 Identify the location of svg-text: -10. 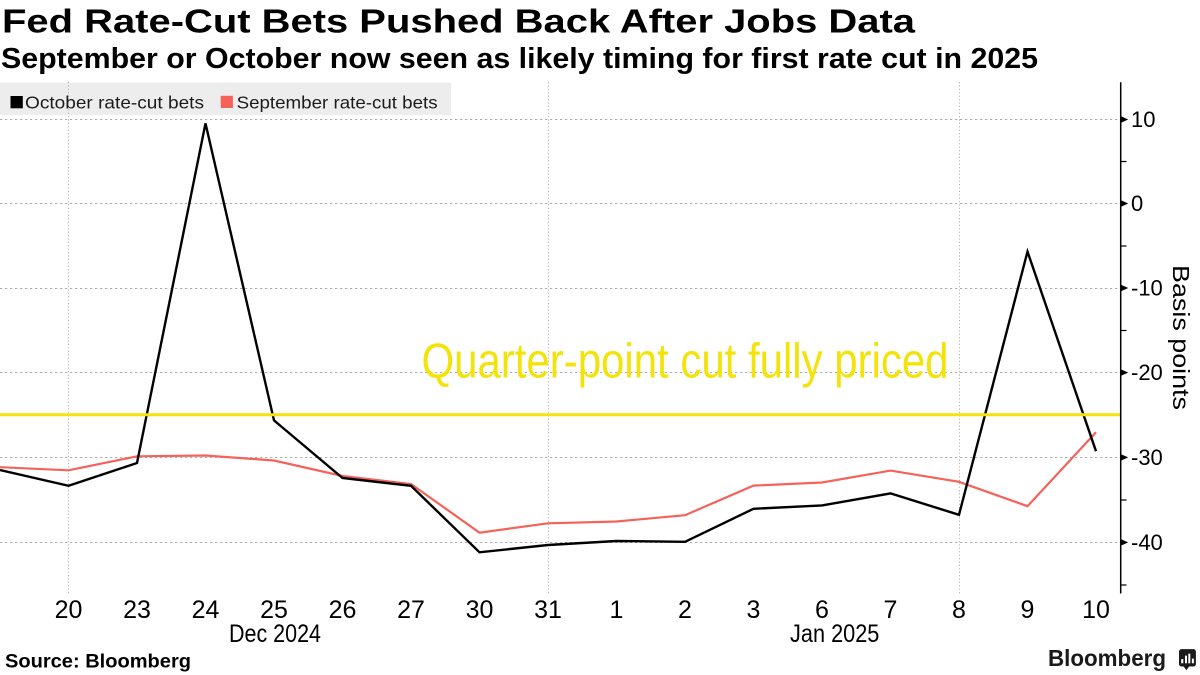
(1147, 287).